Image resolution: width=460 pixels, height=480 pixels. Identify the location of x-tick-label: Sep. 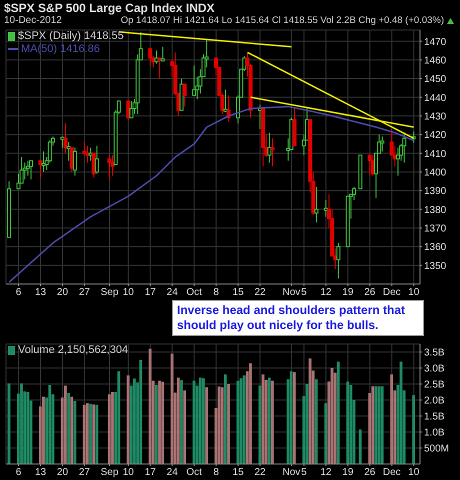
(109, 292).